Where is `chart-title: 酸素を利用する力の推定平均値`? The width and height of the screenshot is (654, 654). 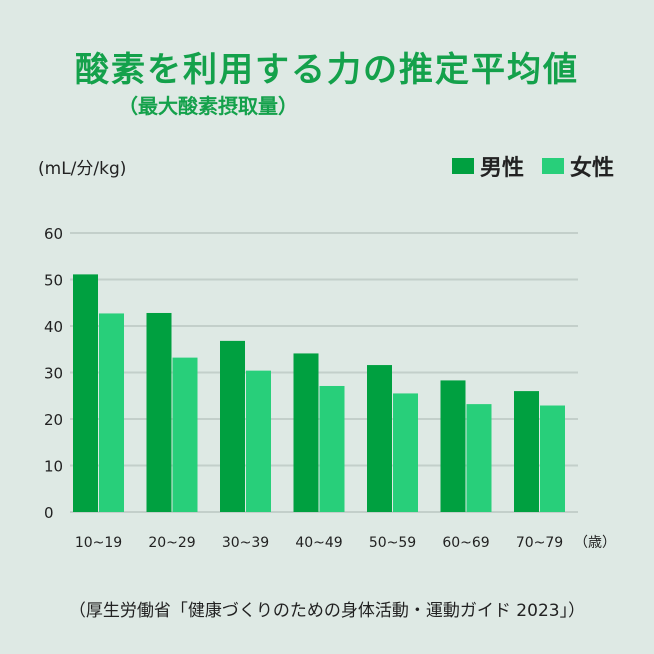
chart-title: 酸素を利用する力の推定平均値 is located at coordinates (327, 70).